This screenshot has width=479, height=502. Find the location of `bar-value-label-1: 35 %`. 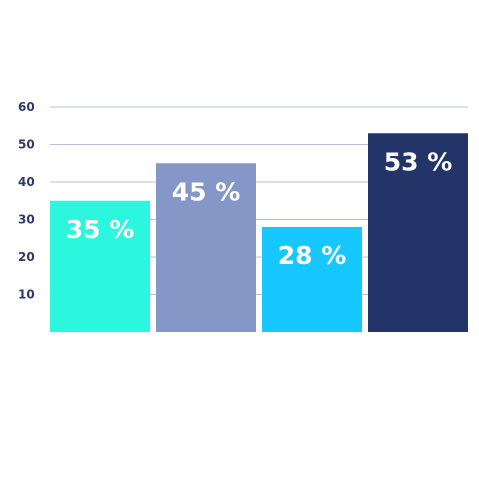

bar-value-label-1: 35 % is located at coordinates (100, 229).